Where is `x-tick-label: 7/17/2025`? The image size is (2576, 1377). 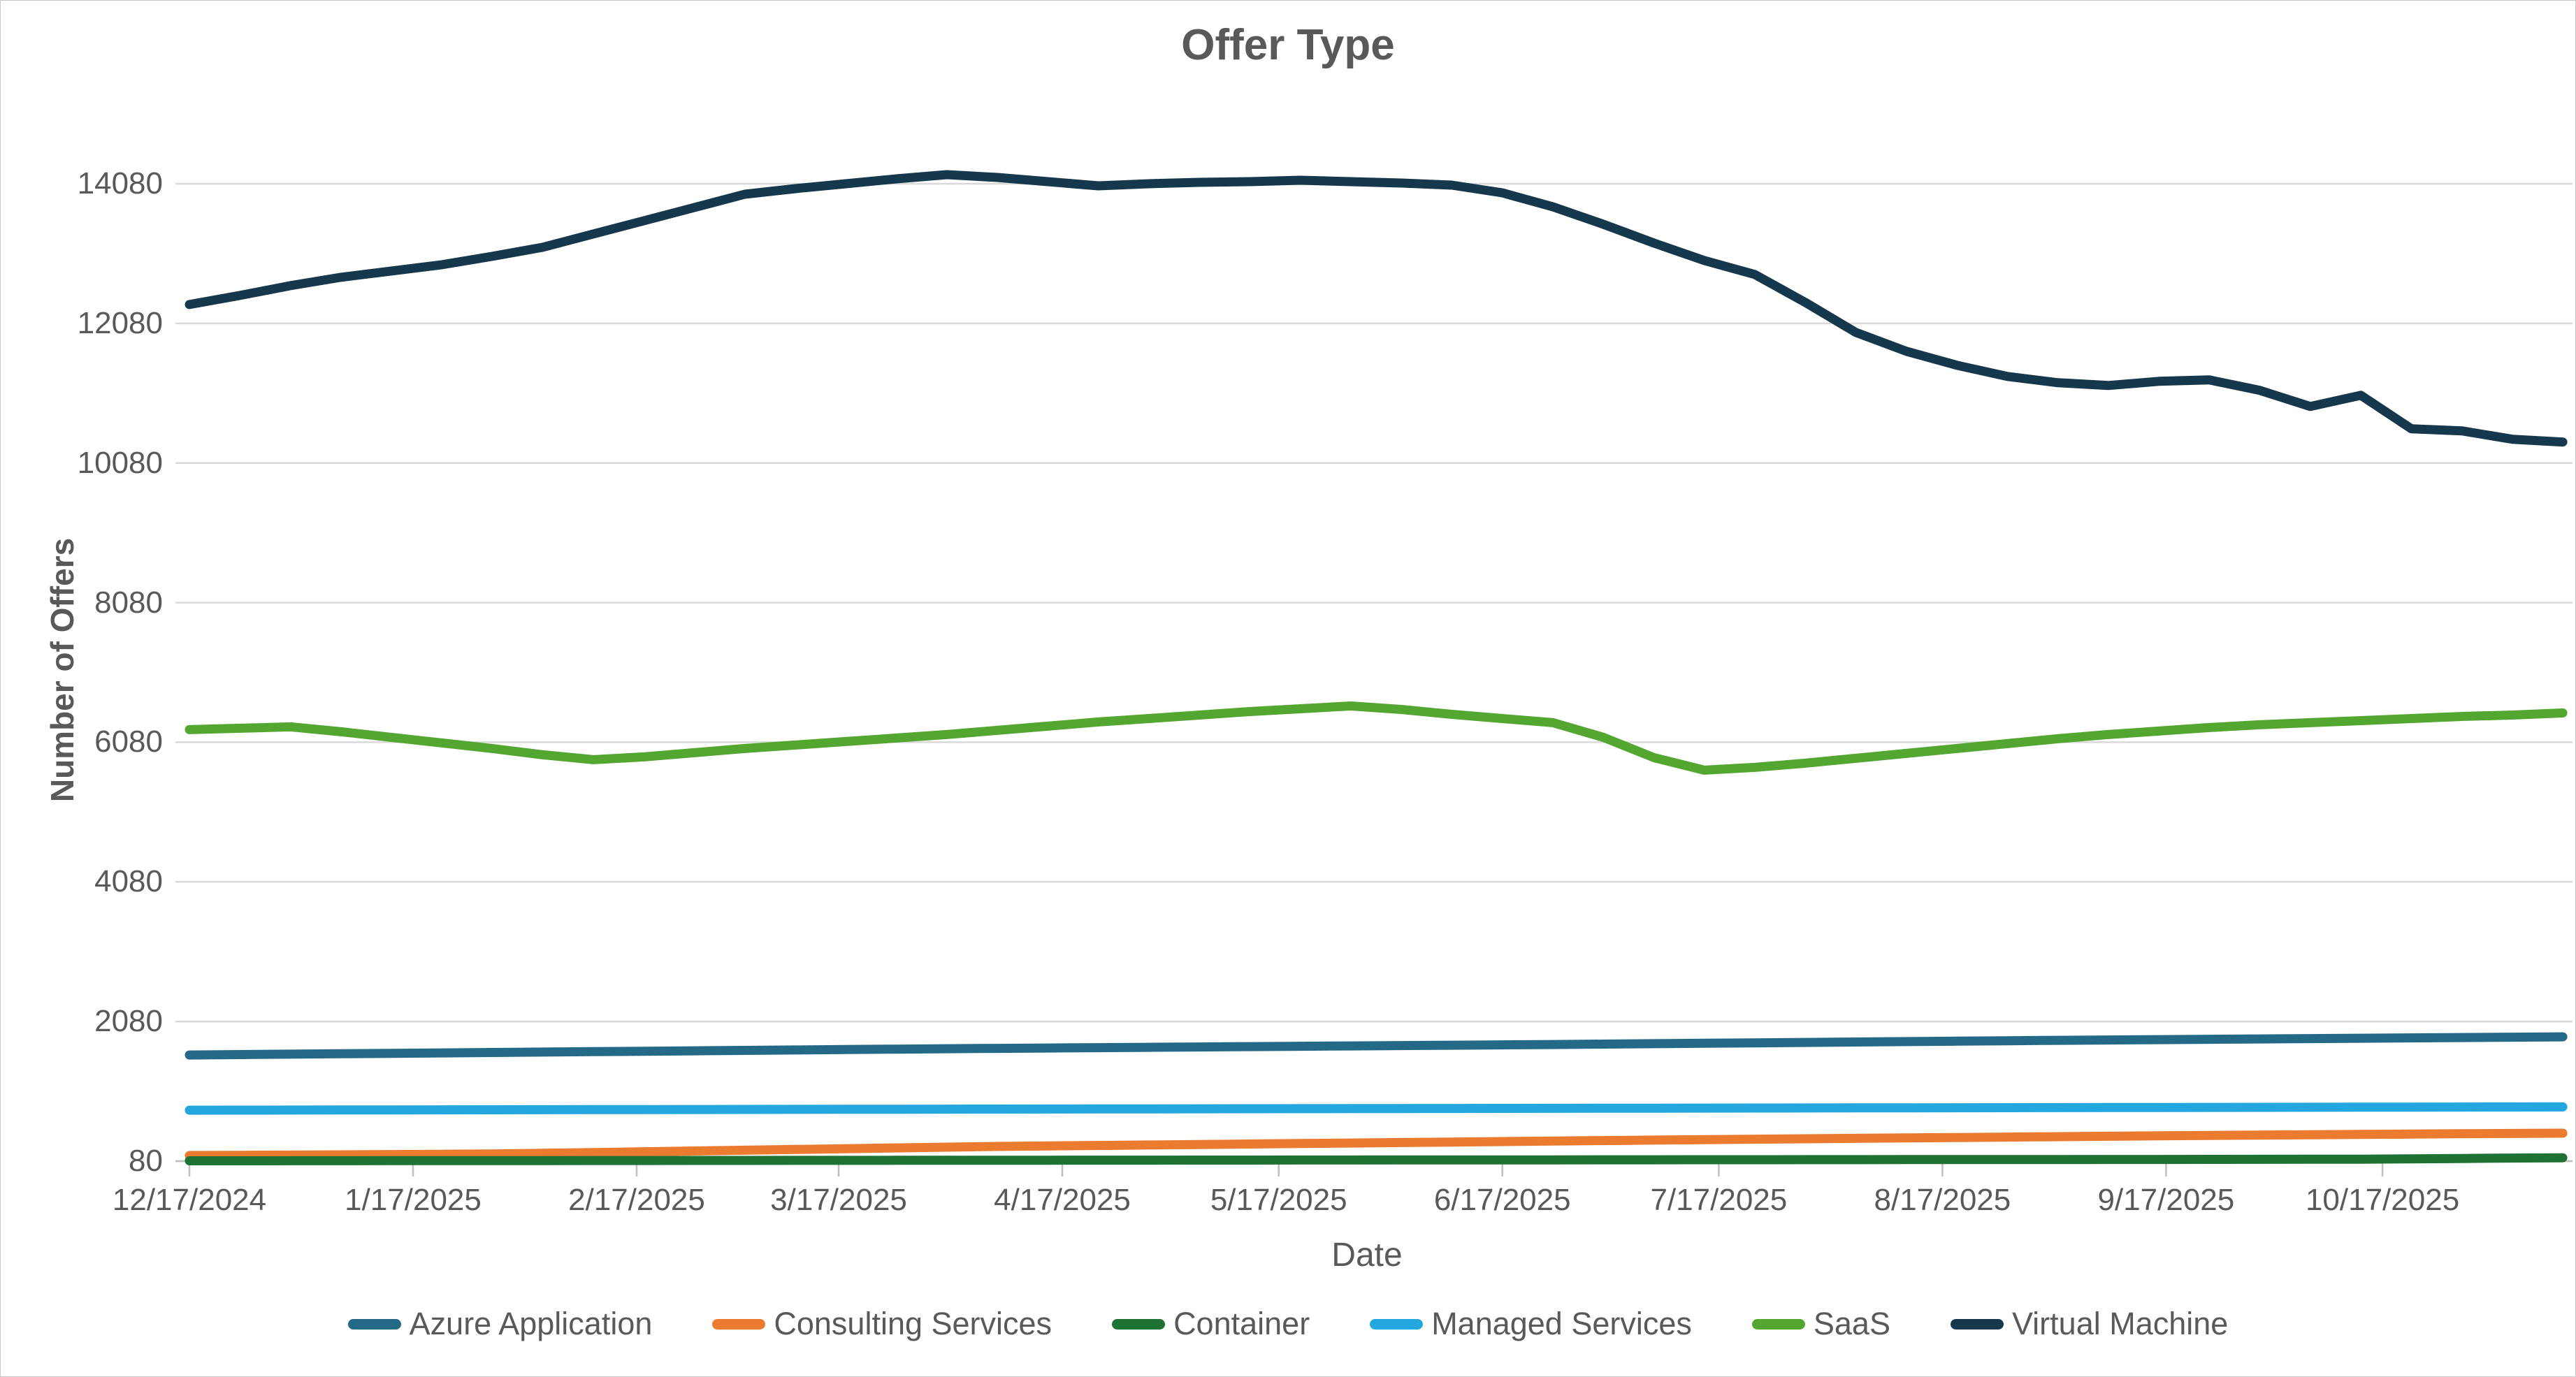
x-tick-label: 7/17/2025 is located at coordinates (1719, 1200).